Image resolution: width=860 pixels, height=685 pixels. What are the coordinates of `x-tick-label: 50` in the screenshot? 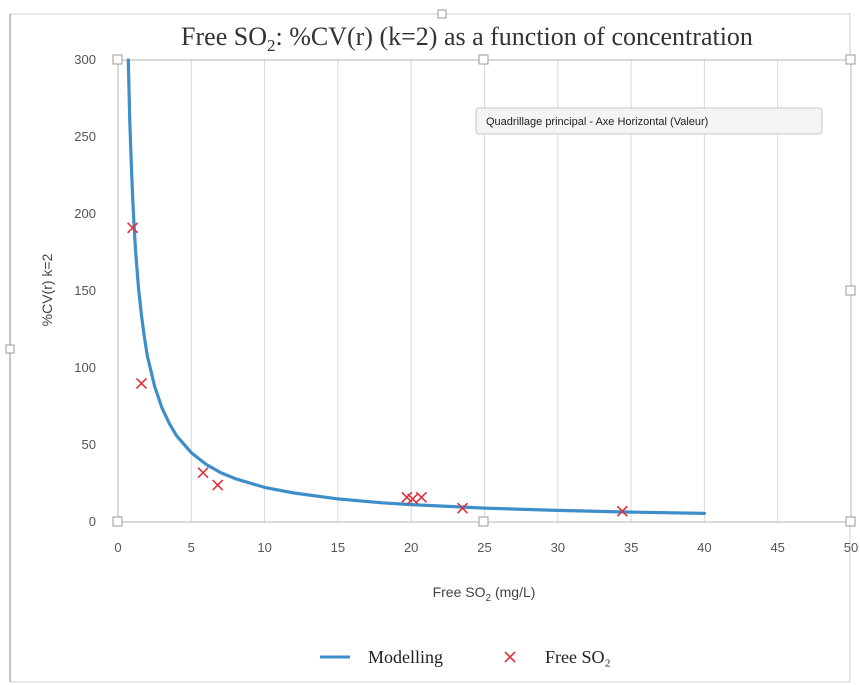 It's located at (851, 547).